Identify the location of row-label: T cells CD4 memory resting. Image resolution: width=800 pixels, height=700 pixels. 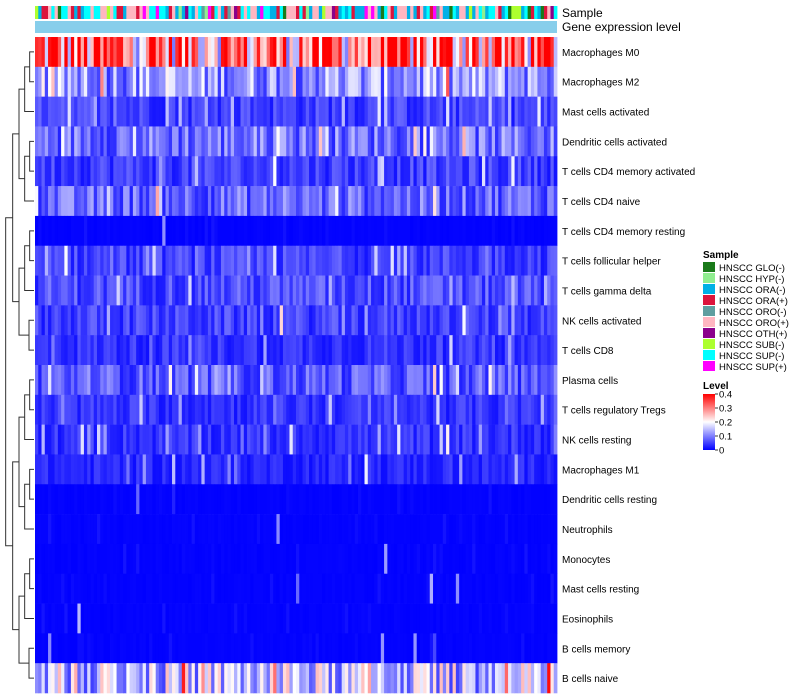
(623, 232).